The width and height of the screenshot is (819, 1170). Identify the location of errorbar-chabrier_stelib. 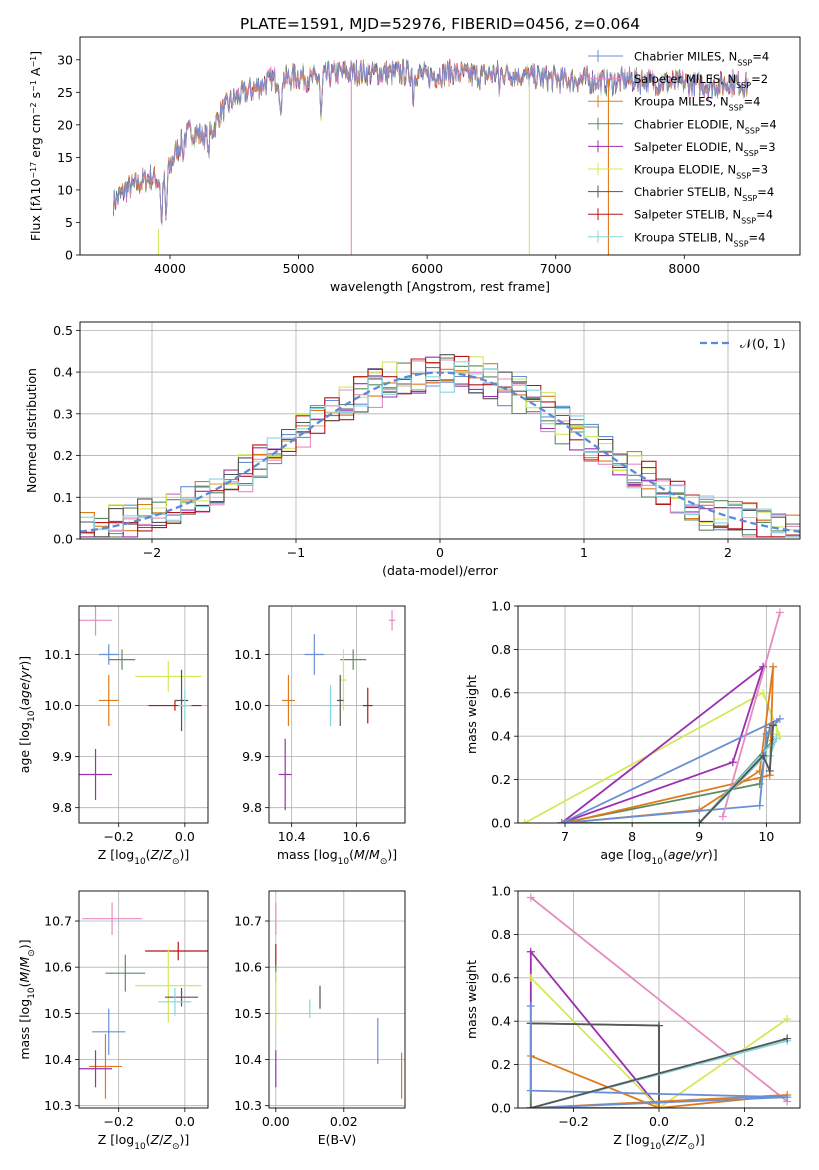
(340, 700).